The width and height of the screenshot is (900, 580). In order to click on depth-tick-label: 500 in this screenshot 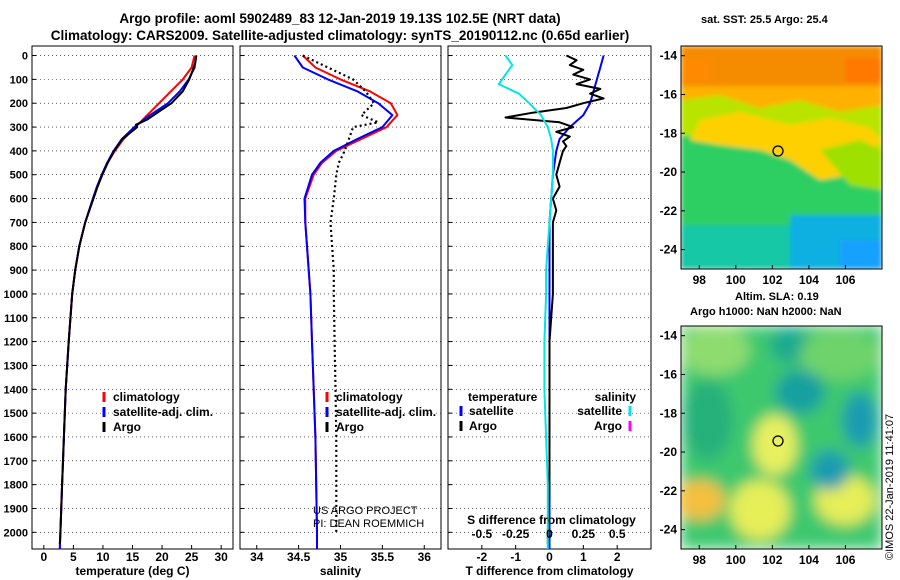, I will do `click(19, 176)`.